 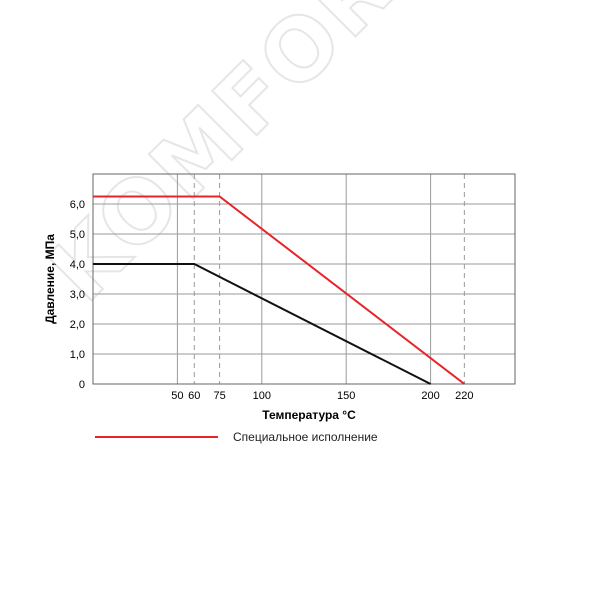 What do you see at coordinates (77, 355) in the screenshot?
I see `y-tick-label: 1,0` at bounding box center [77, 355].